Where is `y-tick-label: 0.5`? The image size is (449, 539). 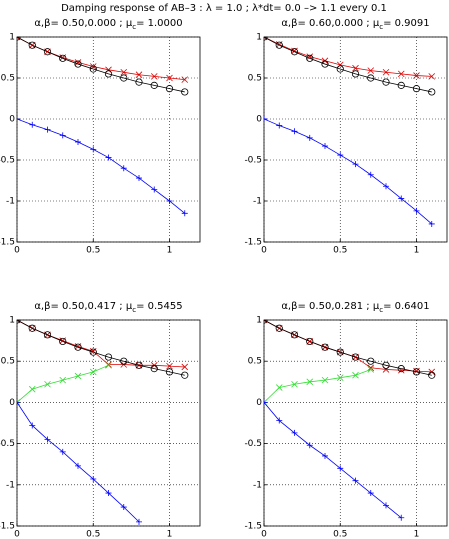
y-tick-label: 0.5 is located at coordinates (8, 362).